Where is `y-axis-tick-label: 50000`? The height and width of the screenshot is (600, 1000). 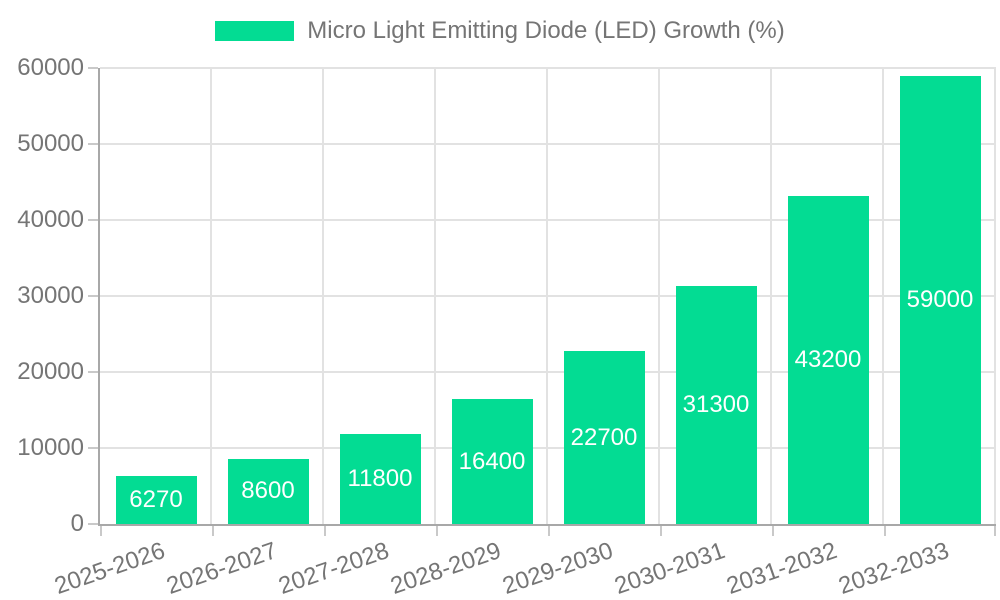 y-axis-tick-label: 50000 is located at coordinates (50, 143).